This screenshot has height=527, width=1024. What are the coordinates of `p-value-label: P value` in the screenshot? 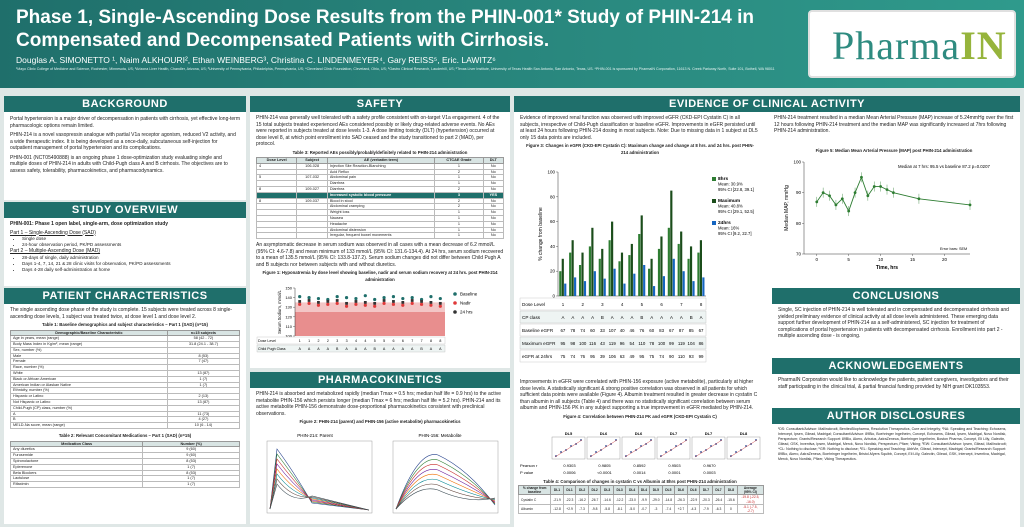 It's located at (527, 472).